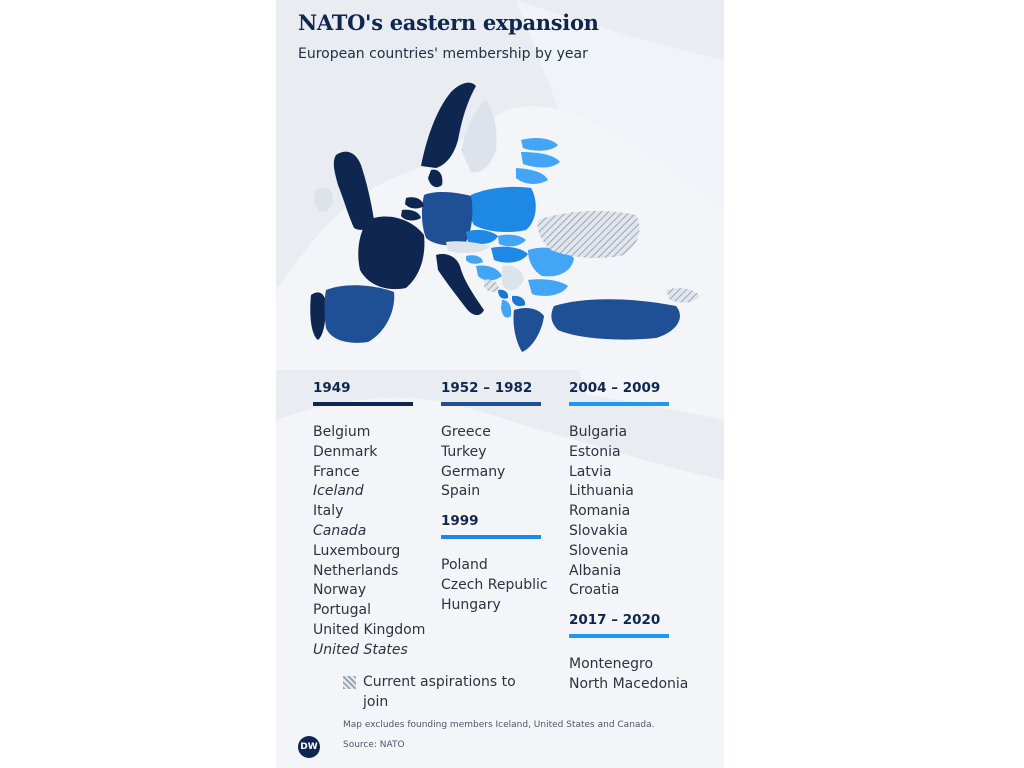  Describe the element at coordinates (369, 629) in the screenshot. I see `country-item: United Kingdom` at that location.